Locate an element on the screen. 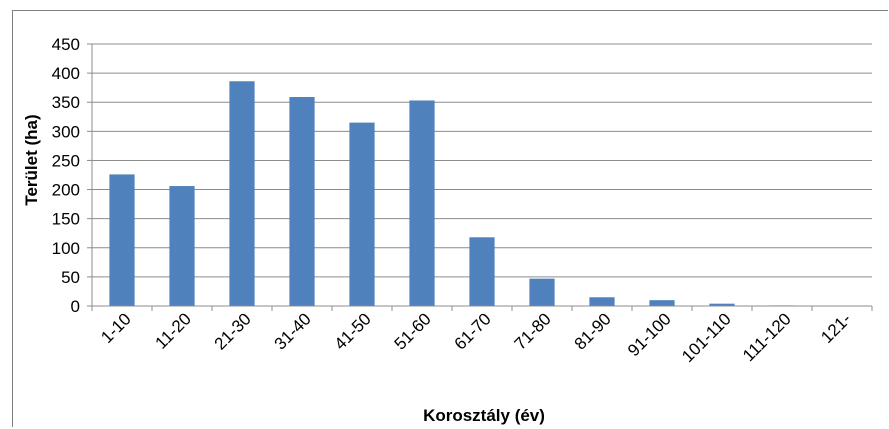 The width and height of the screenshot is (889, 429). x-tick-label: 1-10 is located at coordinates (115, 327).